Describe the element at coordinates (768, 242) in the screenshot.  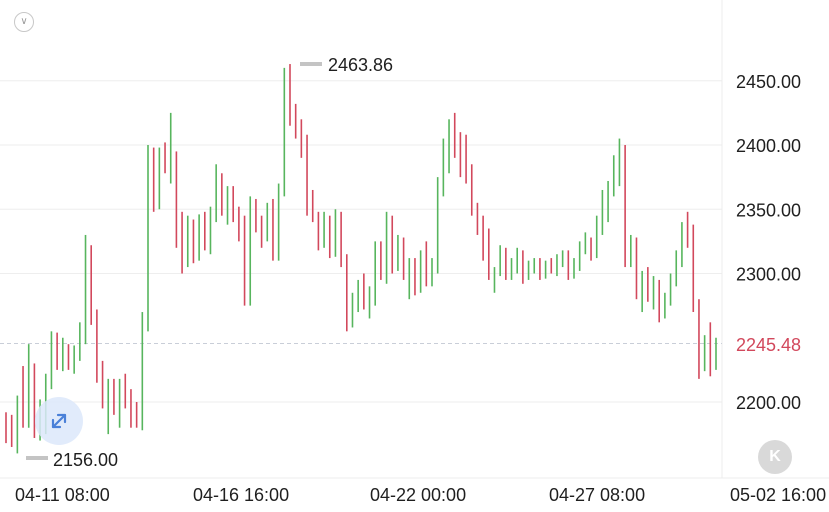
I see `y-axis-ticks: 2450.00 2400.00 2350.00 2300.00 2200.00` at that location.